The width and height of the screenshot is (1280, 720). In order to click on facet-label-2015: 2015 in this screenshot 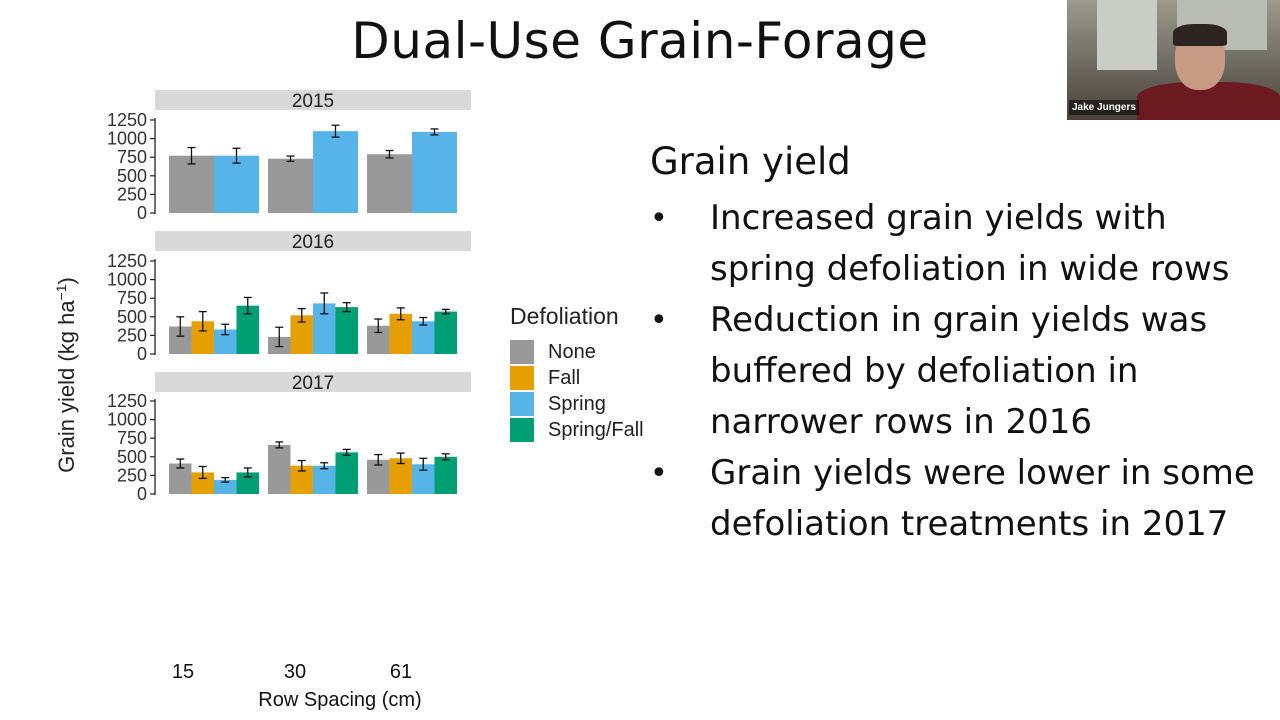, I will do `click(313, 101)`.